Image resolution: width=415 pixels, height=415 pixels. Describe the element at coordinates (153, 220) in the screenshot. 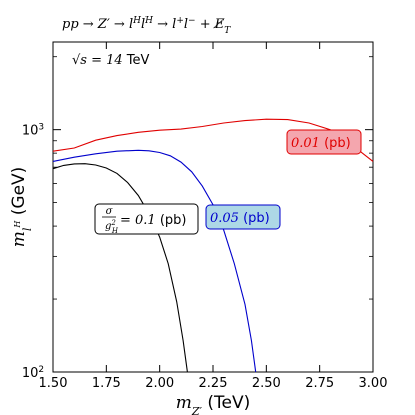

I see `label-black-value: = 0.1 (pb)` at that location.